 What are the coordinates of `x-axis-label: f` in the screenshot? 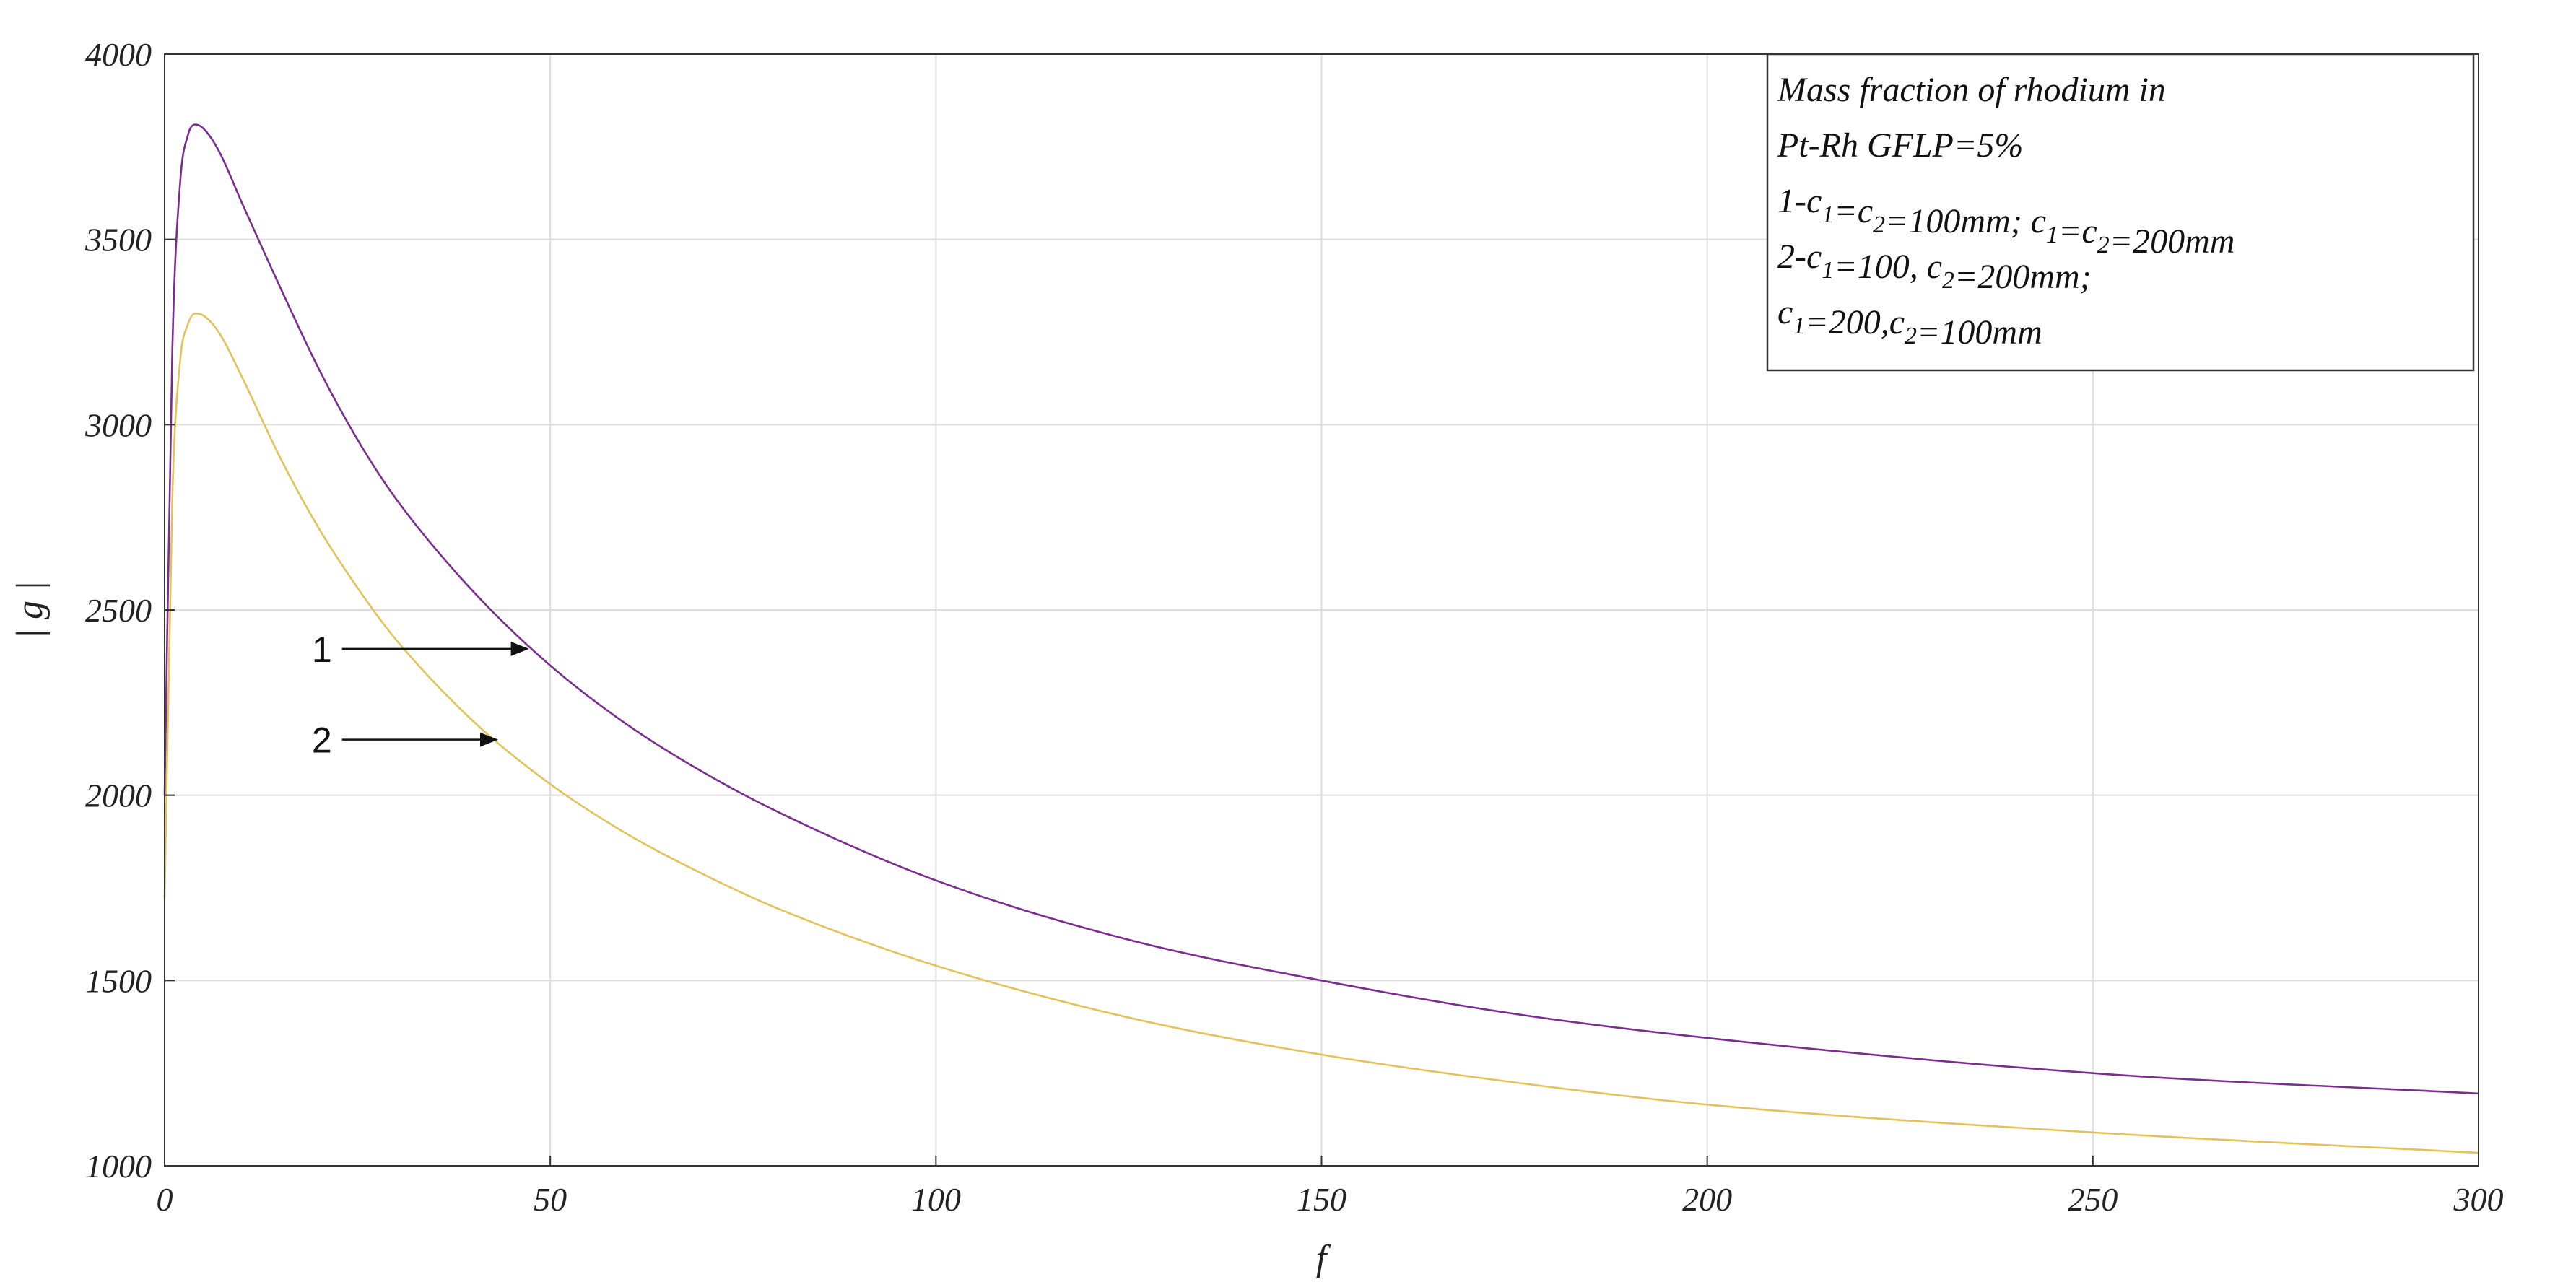 It's located at (1323, 1258).